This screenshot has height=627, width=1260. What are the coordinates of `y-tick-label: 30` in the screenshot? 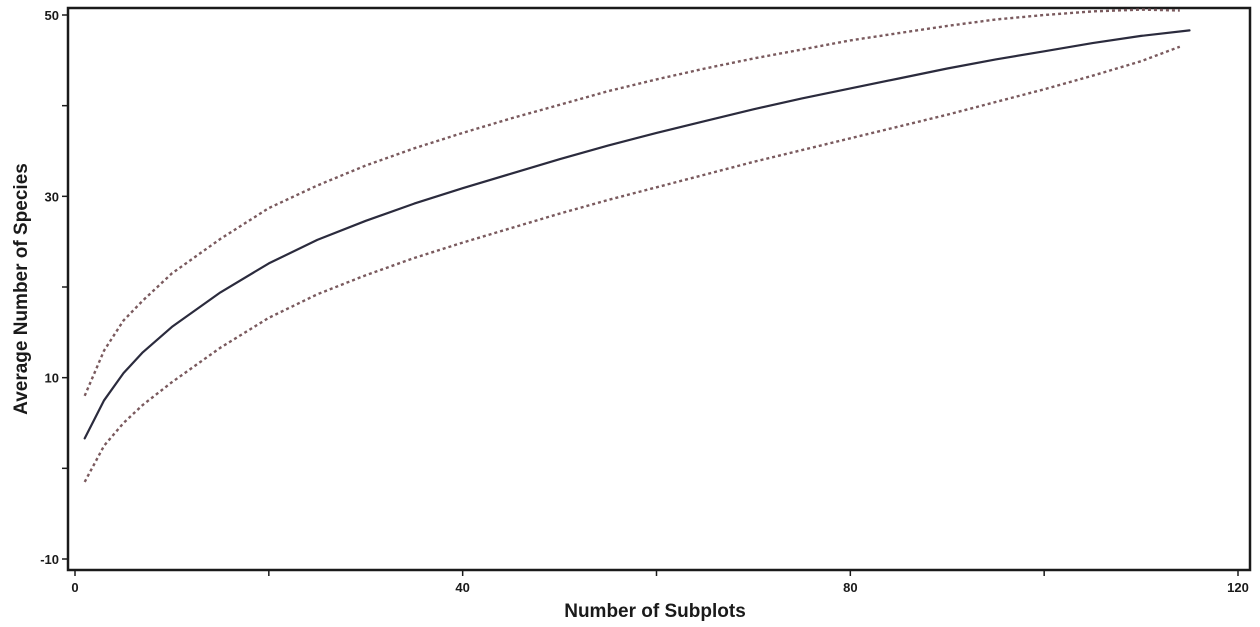 It's located at (52, 196).